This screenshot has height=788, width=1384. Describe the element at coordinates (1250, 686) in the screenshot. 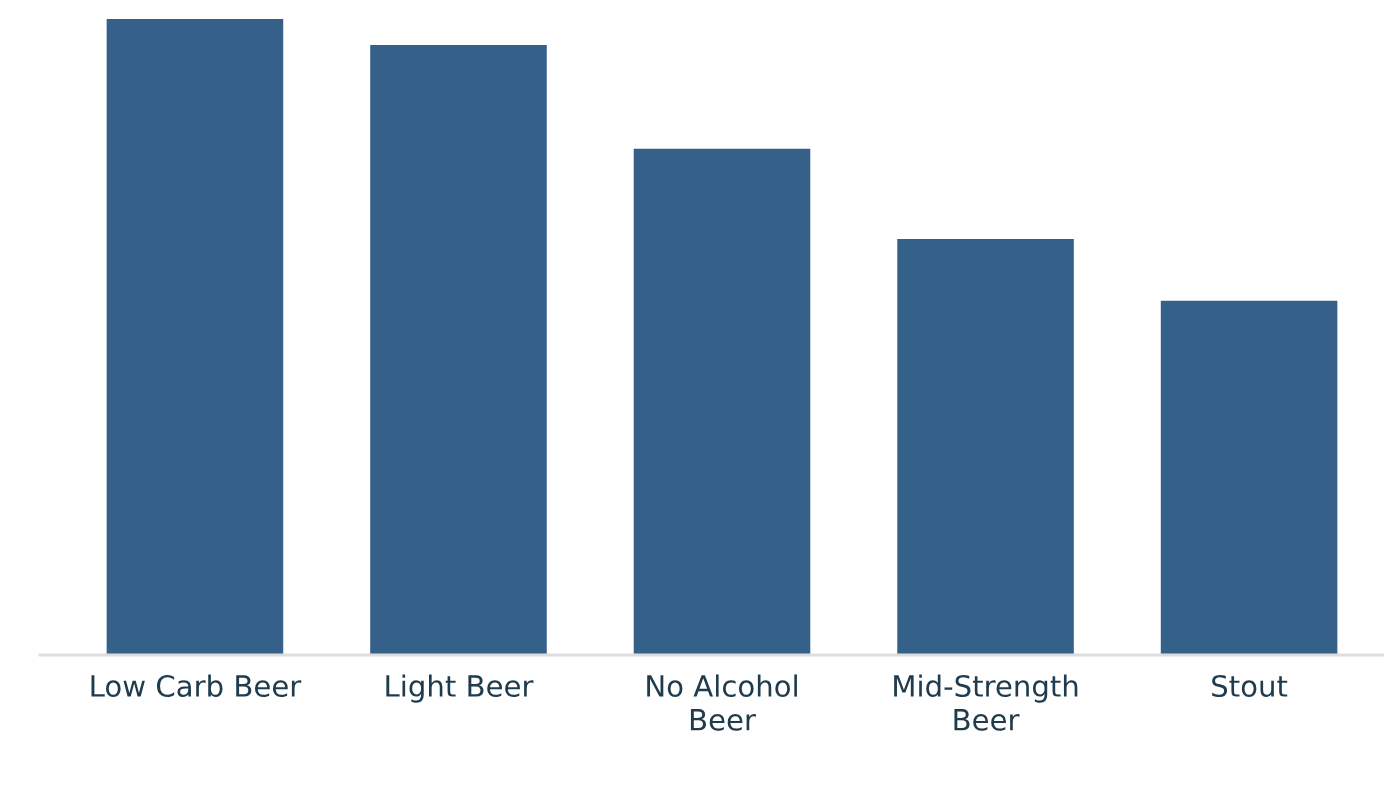

I see `x-tick-label: Stout` at that location.